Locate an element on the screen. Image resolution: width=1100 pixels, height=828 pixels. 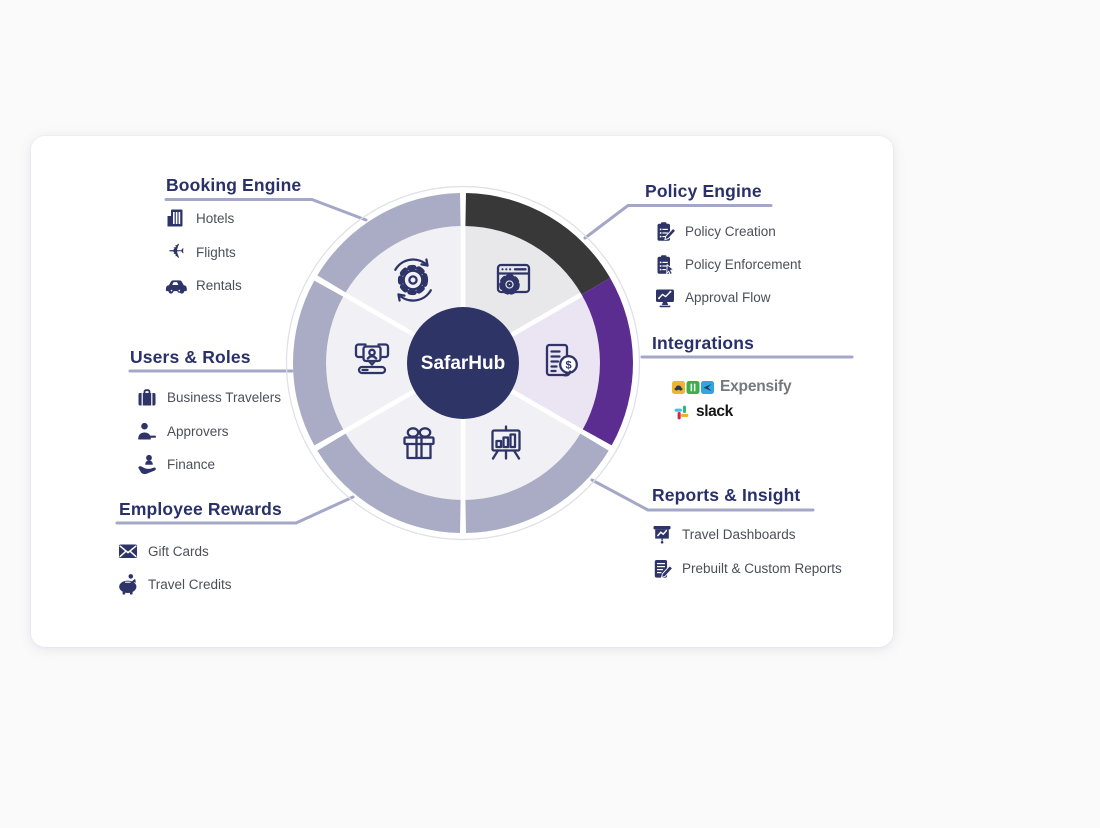
hand-person-icon is located at coordinates (147, 464).